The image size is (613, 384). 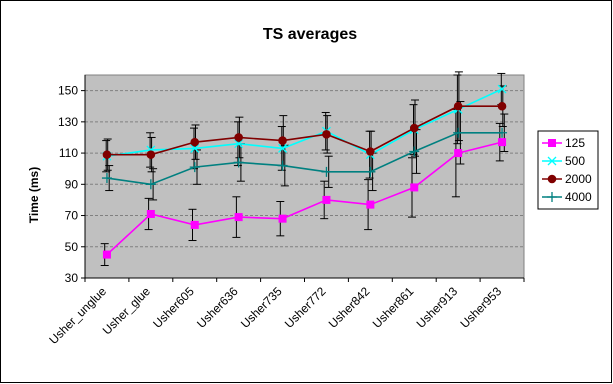 I want to click on y-tick-label: 30, so click(x=72, y=278).